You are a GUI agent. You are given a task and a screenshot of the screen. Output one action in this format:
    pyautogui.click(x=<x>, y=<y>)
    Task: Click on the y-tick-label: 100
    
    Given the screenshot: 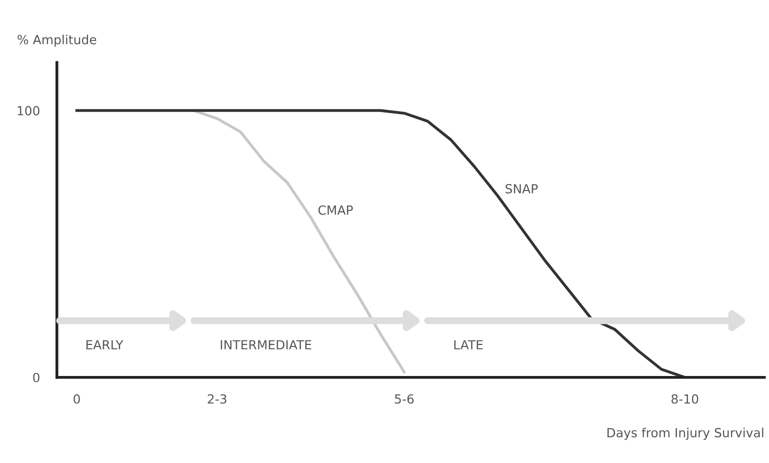 What is the action you would take?
    pyautogui.click(x=29, y=111)
    